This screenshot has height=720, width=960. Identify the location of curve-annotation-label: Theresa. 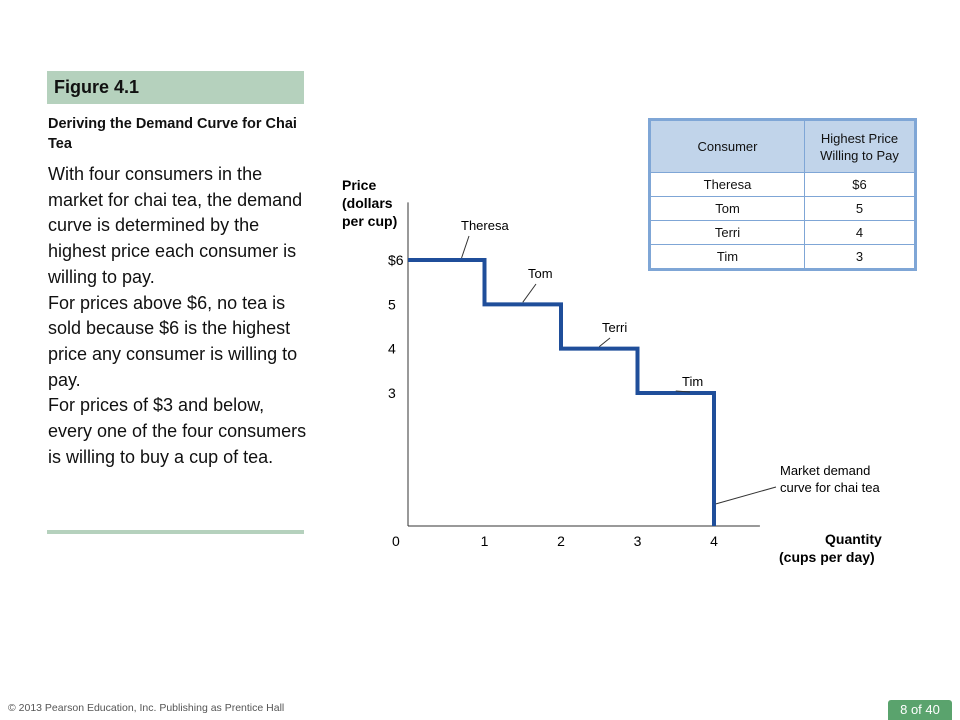
(485, 225).